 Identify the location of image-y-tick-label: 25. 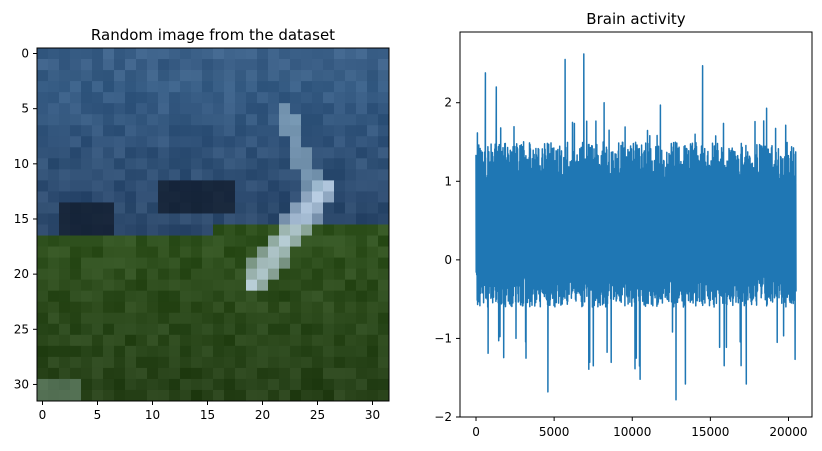
(21, 329).